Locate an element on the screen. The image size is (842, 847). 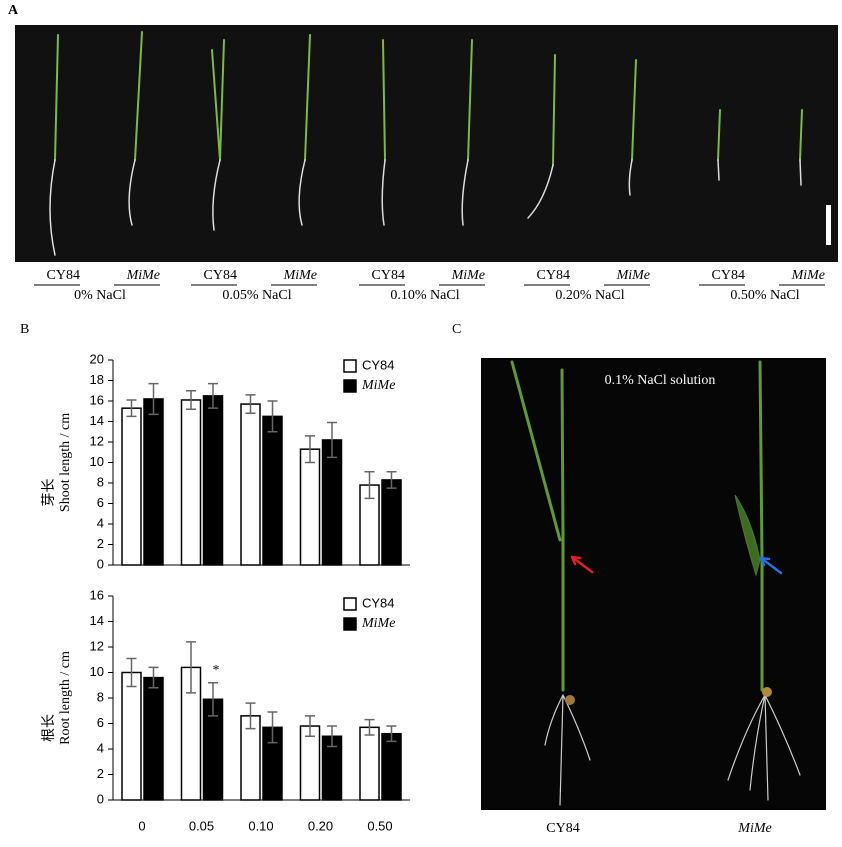
photo-annotation: 0.1% NaCl solution is located at coordinates (660, 380).